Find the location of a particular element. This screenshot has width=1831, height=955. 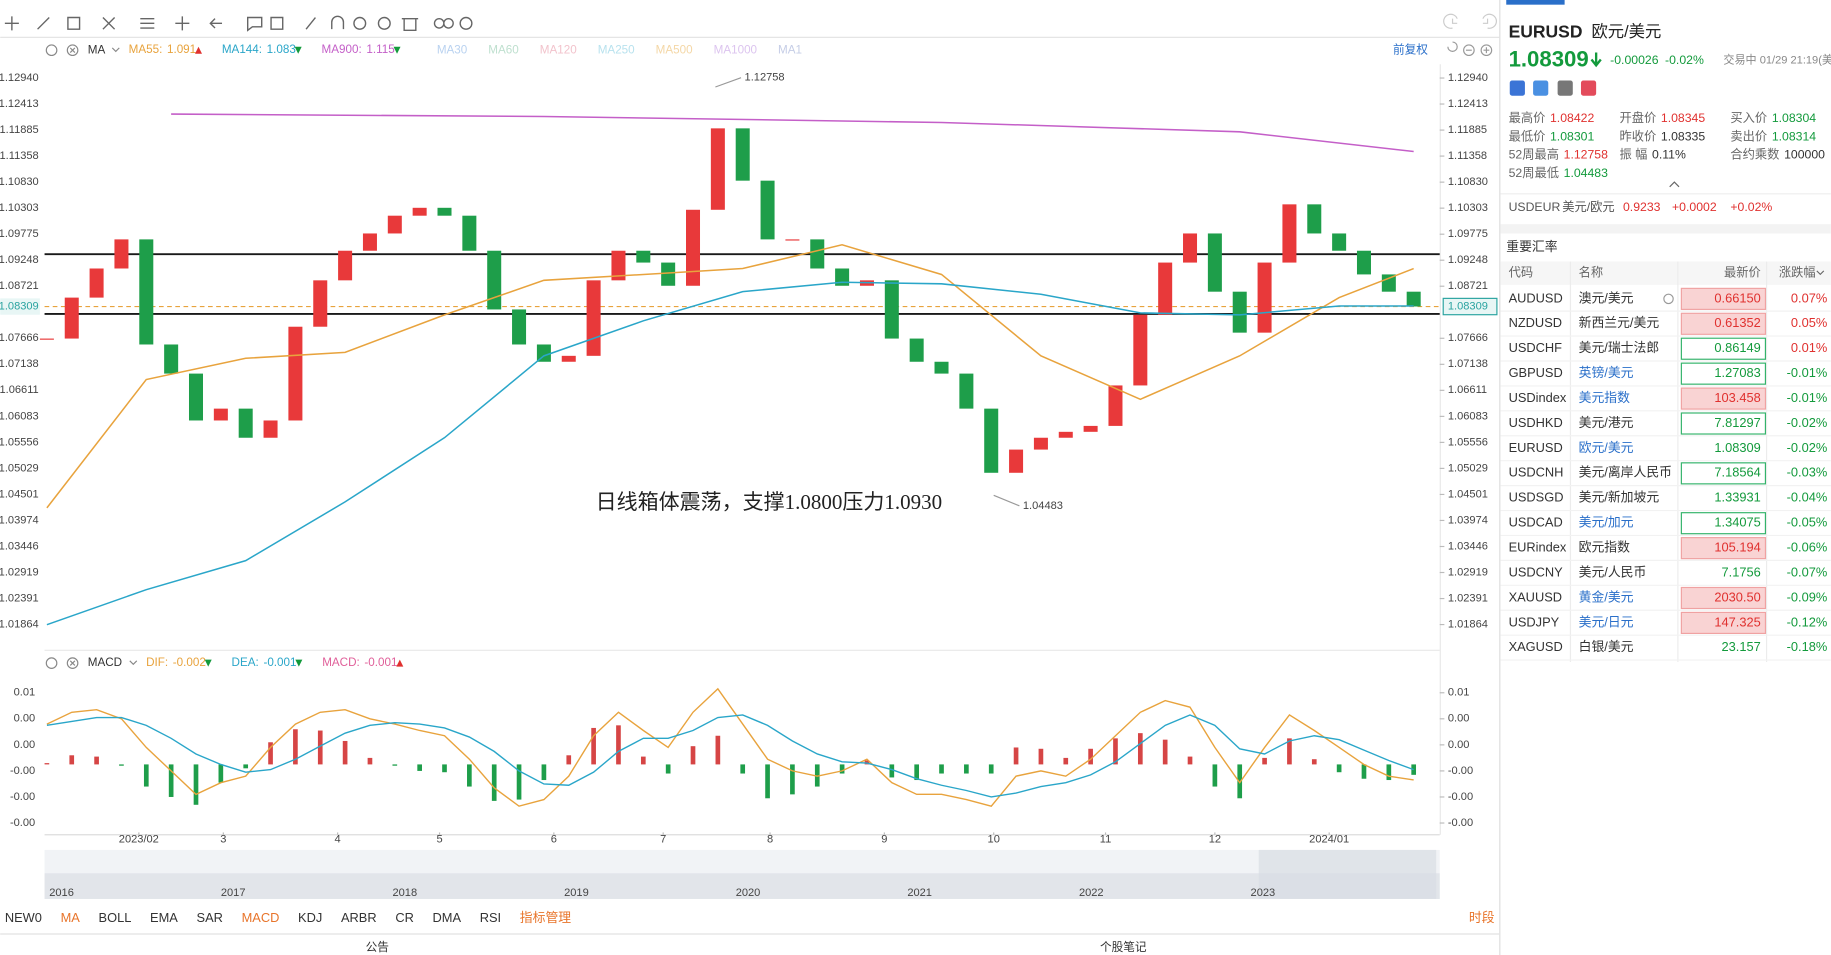

rate-code: USDCAD is located at coordinates (1536, 522).